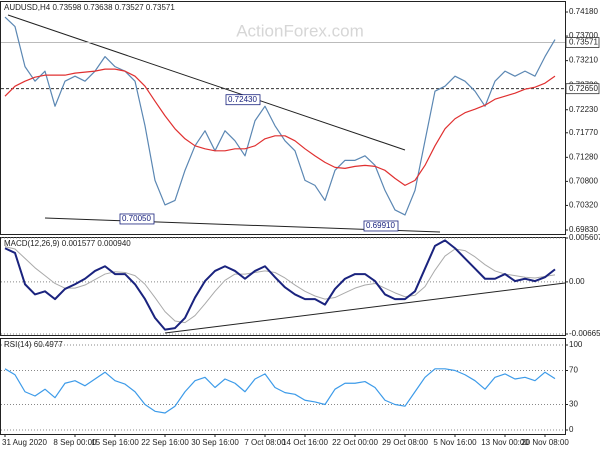 This screenshot has width=600, height=450. I want to click on level-label: 0.72650, so click(583, 88).